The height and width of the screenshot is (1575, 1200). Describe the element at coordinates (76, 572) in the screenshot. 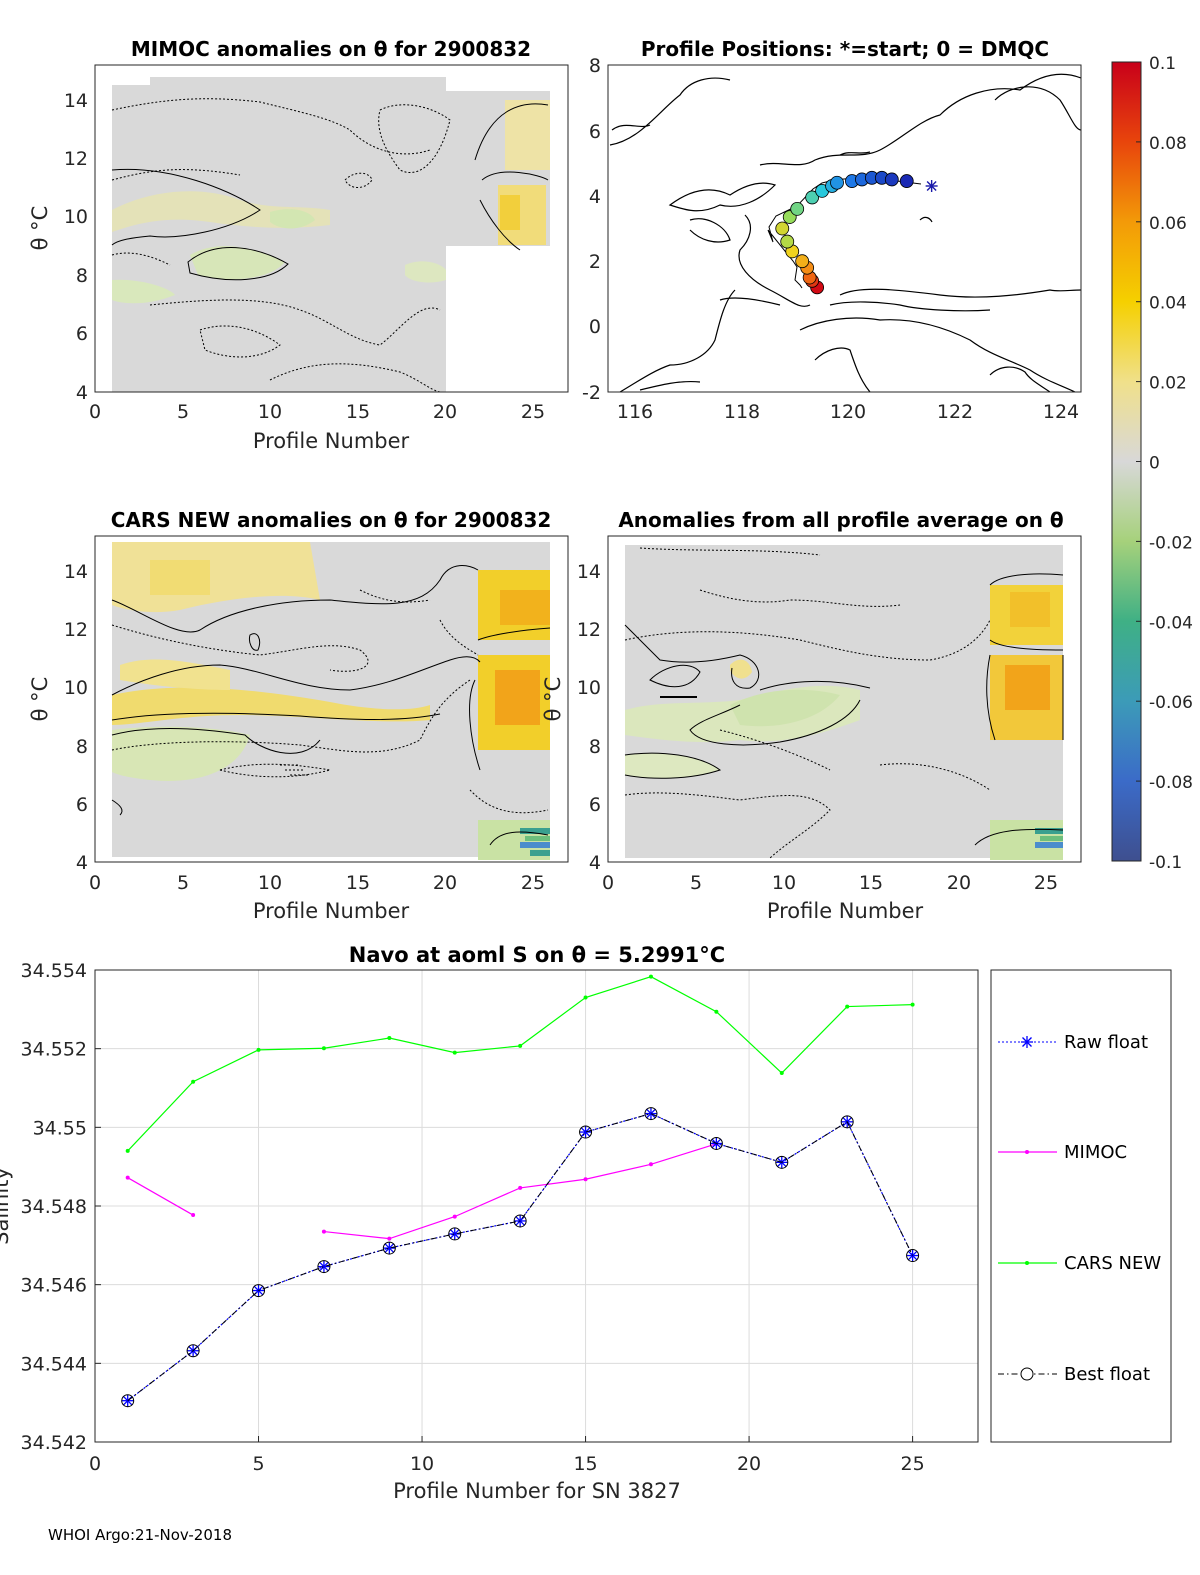

I see `cars-ytick: 14` at that location.